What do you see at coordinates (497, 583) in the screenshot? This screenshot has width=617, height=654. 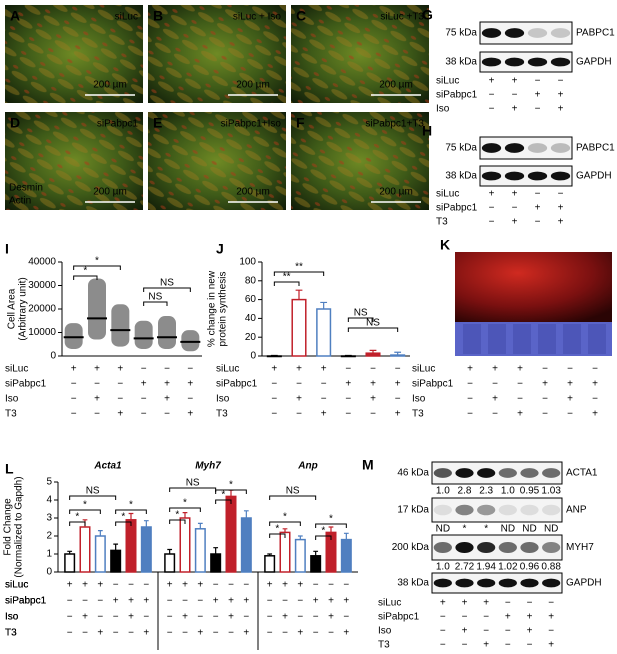 I see `blot-box` at bounding box center [497, 583].